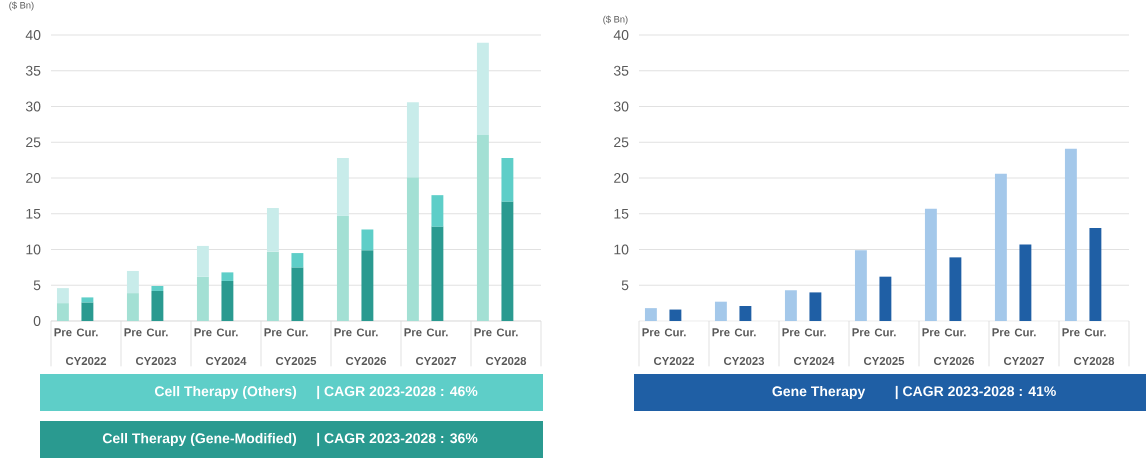 Image resolution: width=1146 pixels, height=469 pixels. What do you see at coordinates (397, 392) in the screenshot?
I see `text: | CAGR 2023-2028 : 46%` at bounding box center [397, 392].